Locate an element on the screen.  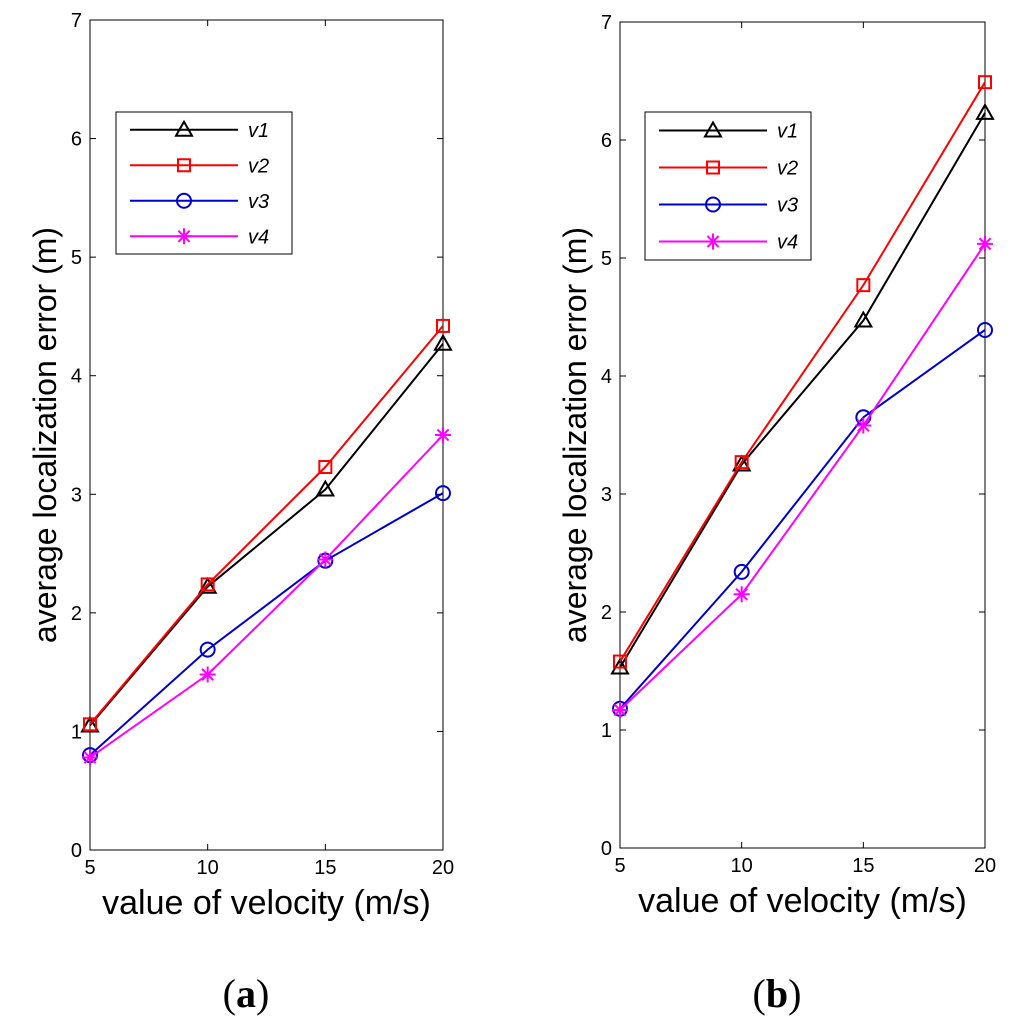
legend-label-b-v4: v4 is located at coordinates (787, 243).